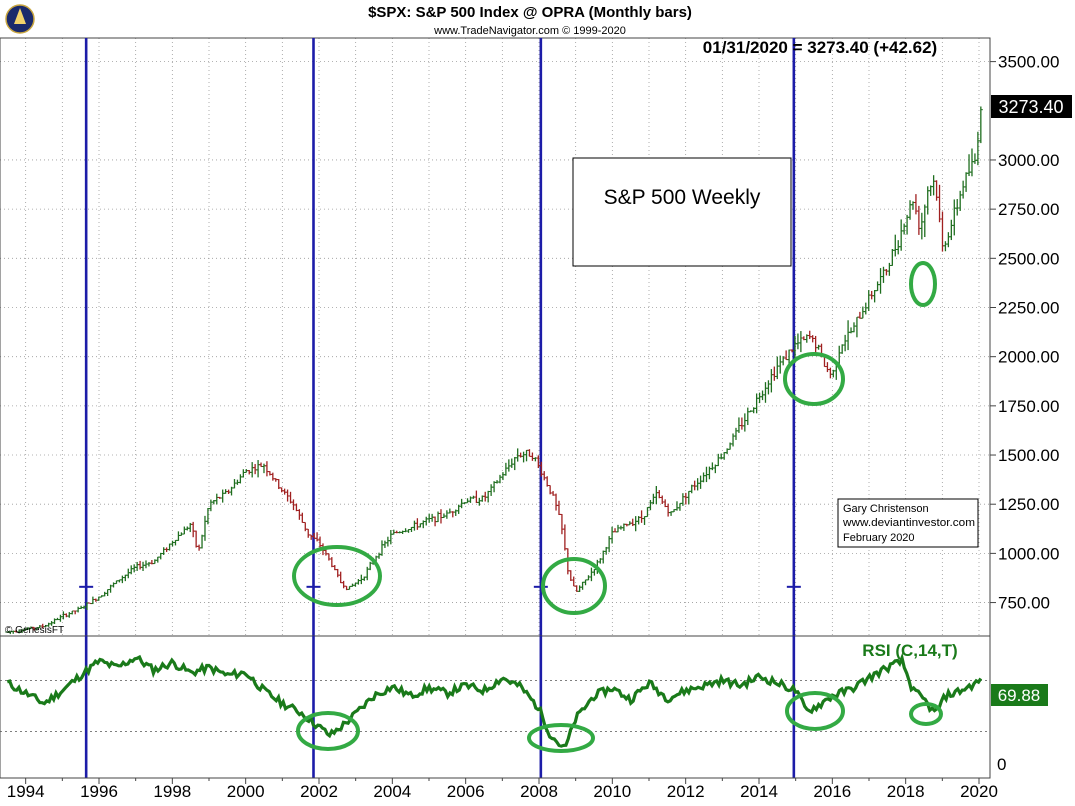  What do you see at coordinates (26, 791) in the screenshot?
I see `x-tick-label: 1994` at bounding box center [26, 791].